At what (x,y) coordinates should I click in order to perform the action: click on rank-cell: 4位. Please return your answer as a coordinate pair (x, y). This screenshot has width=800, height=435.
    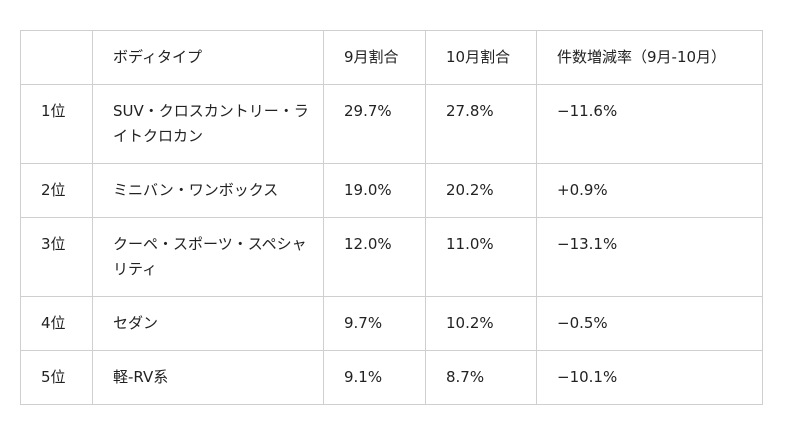
    Looking at the image, I should click on (56, 323).